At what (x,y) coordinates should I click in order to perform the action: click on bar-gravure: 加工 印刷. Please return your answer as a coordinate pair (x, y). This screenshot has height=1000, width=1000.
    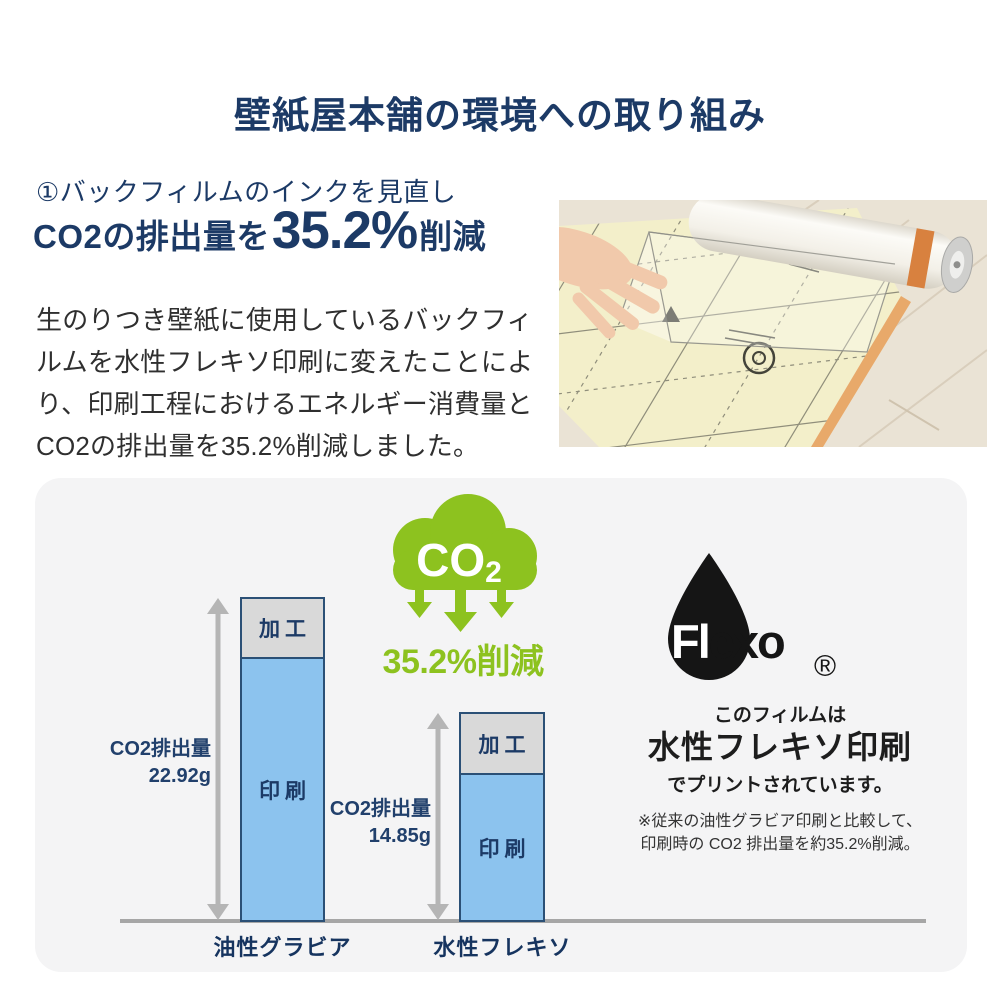
    Looking at the image, I should click on (282, 759).